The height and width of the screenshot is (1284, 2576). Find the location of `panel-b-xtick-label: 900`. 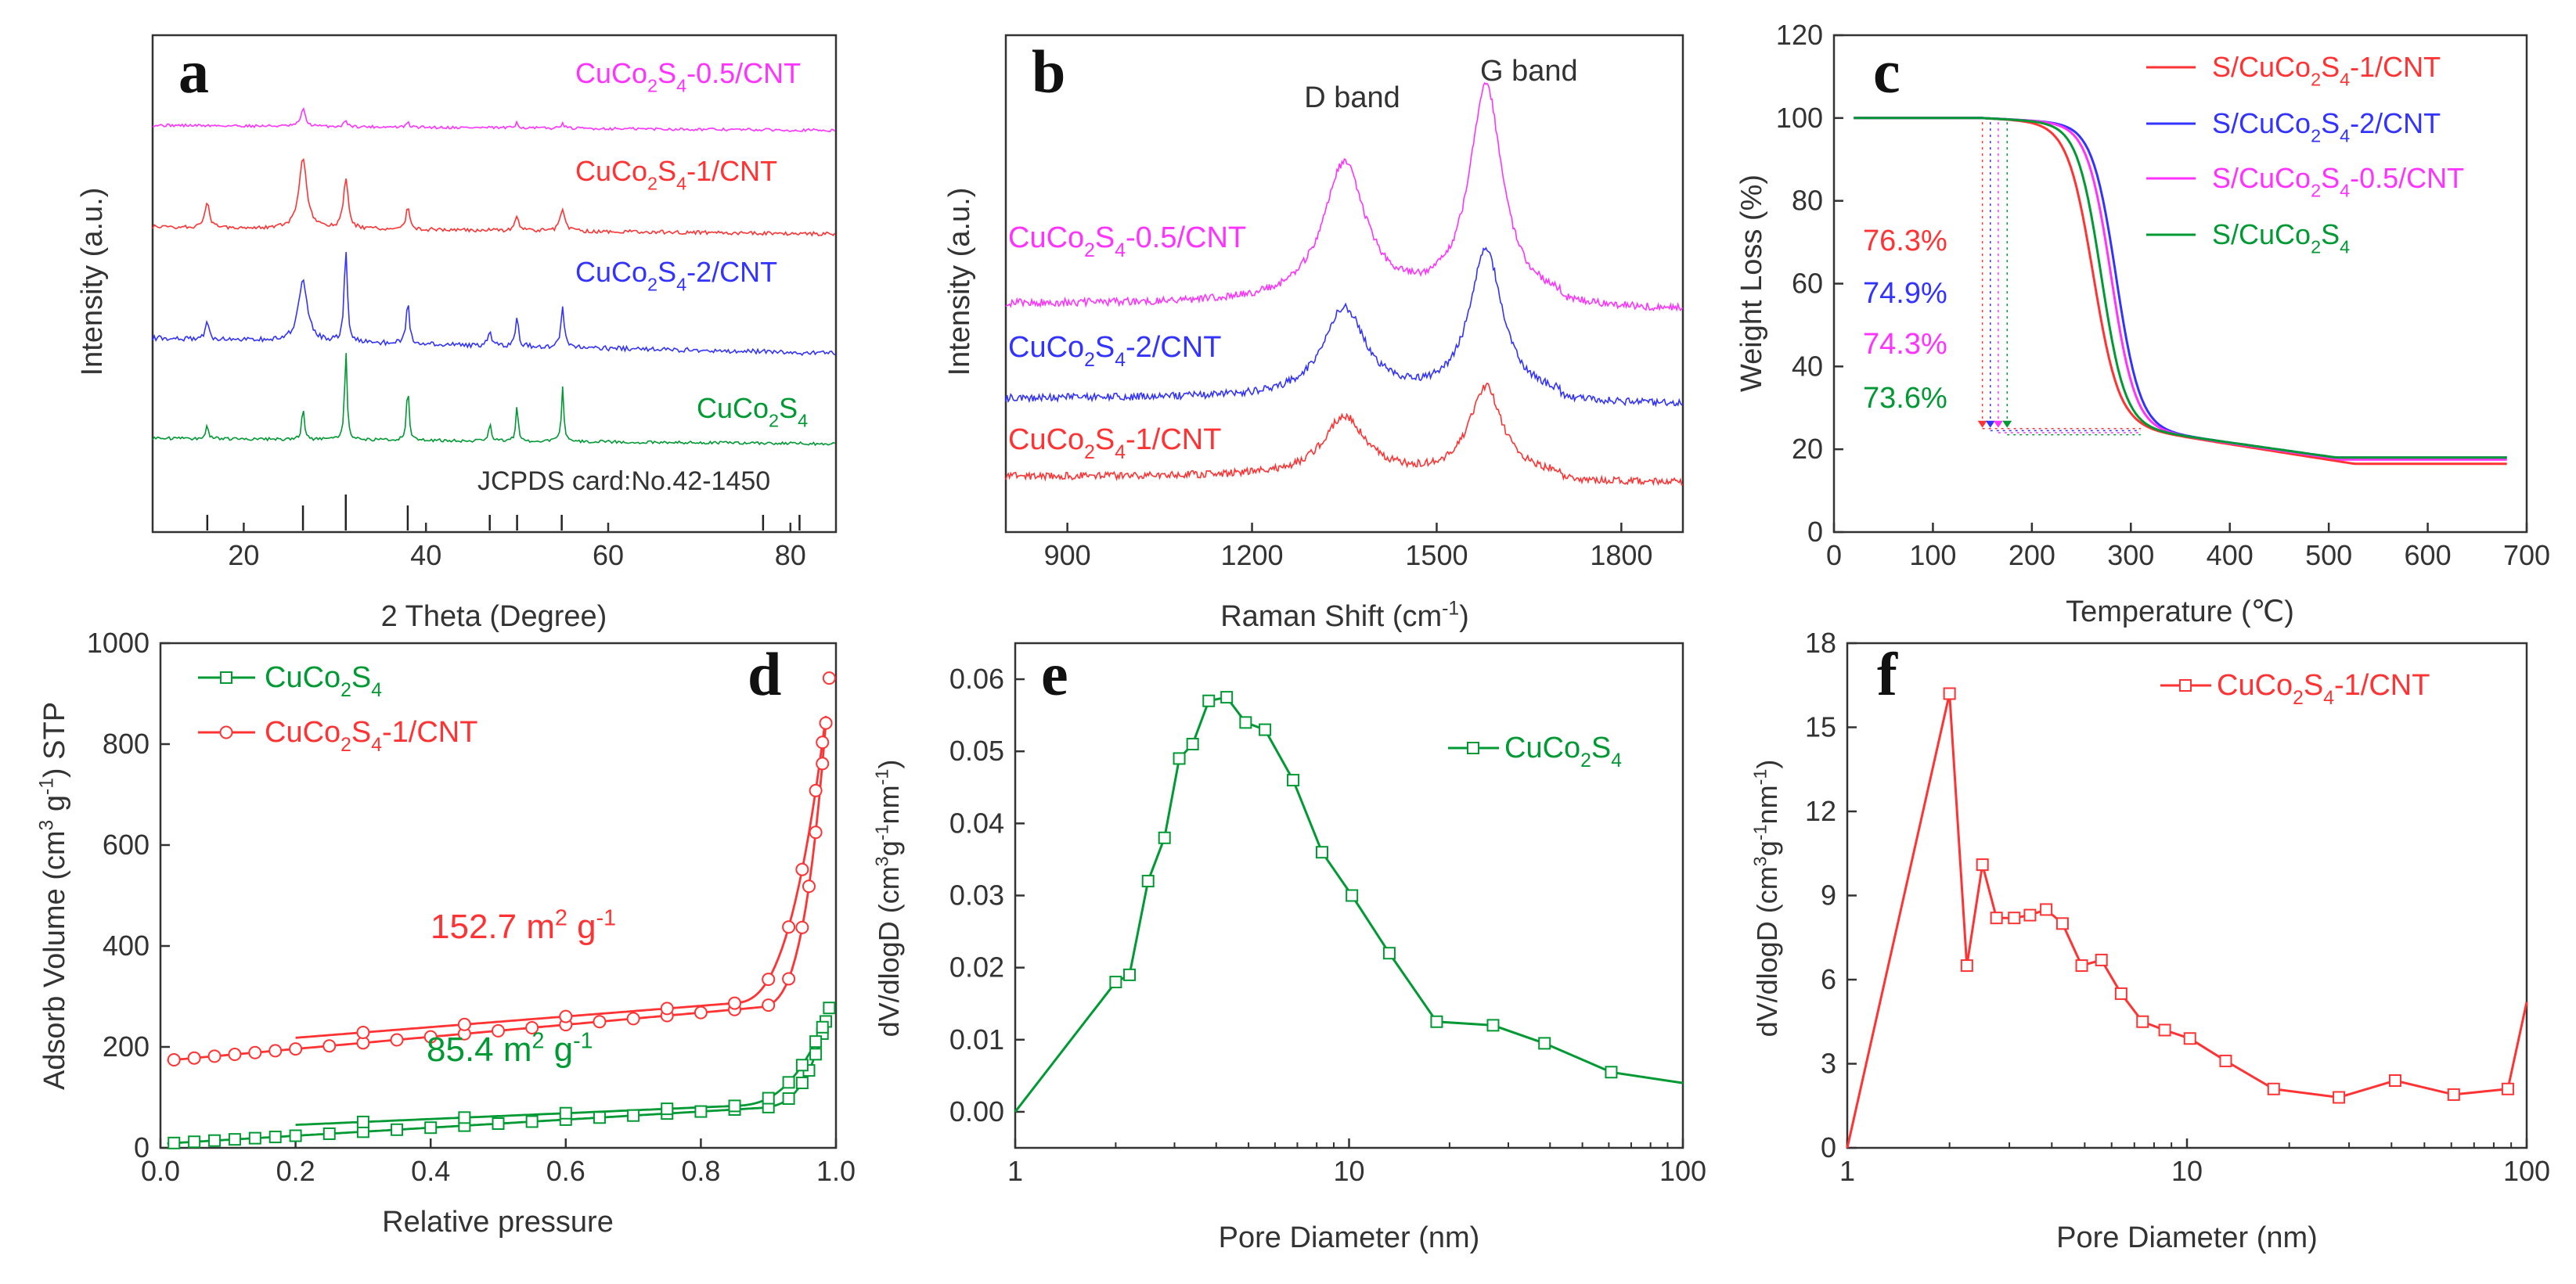

panel-b-xtick-label: 900 is located at coordinates (1067, 555).